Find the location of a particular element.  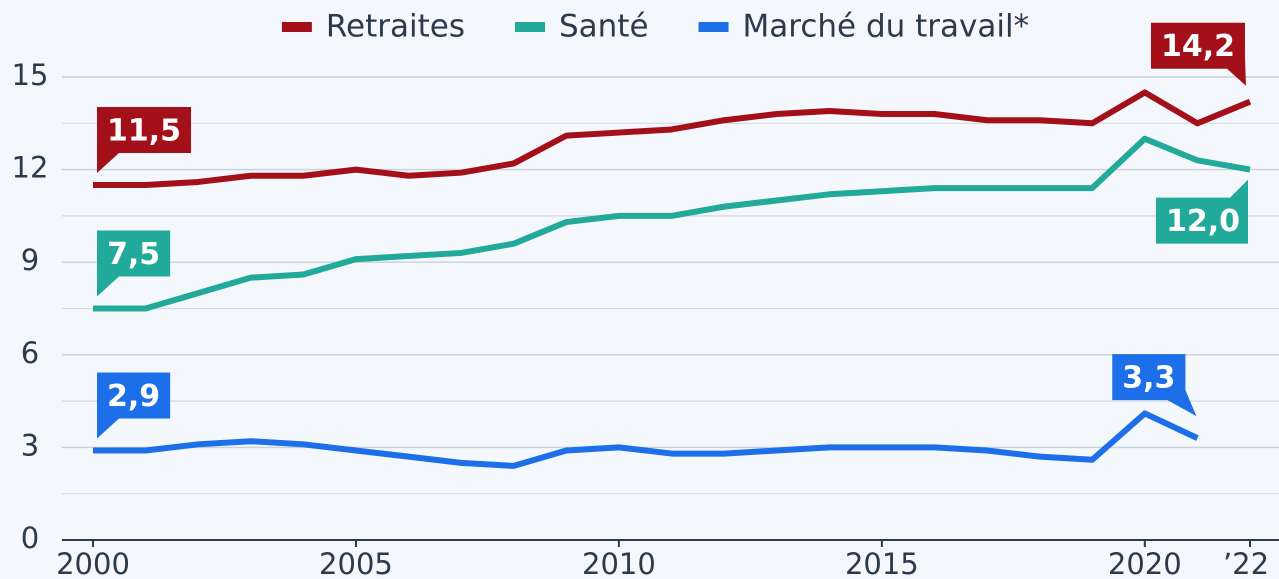

data-label: 14,2 is located at coordinates (1198, 54).